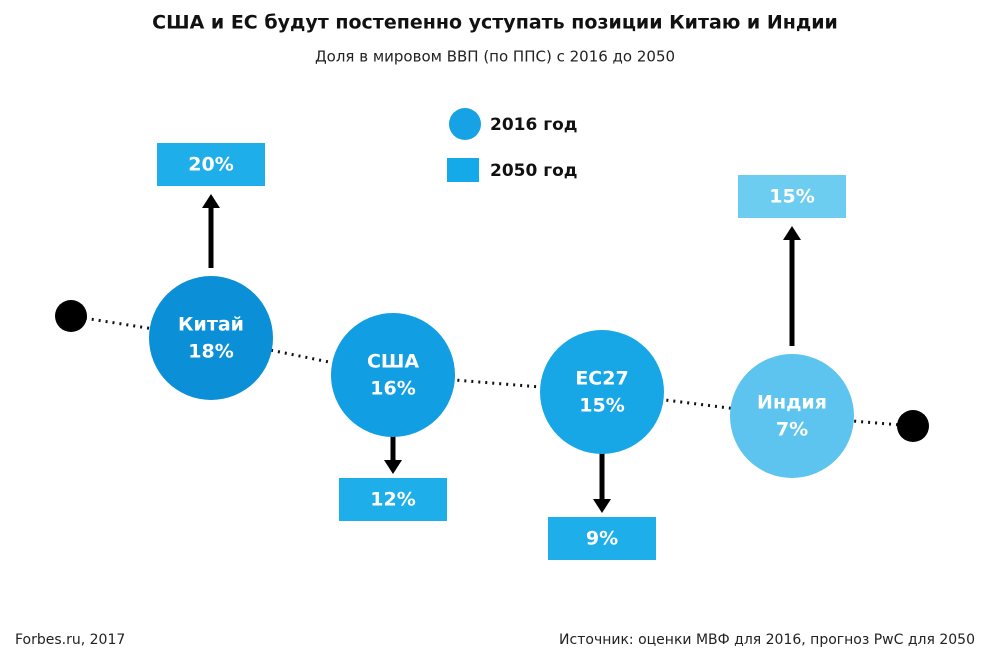 The image size is (990, 660). I want to click on bubble-name: Индия, so click(792, 403).